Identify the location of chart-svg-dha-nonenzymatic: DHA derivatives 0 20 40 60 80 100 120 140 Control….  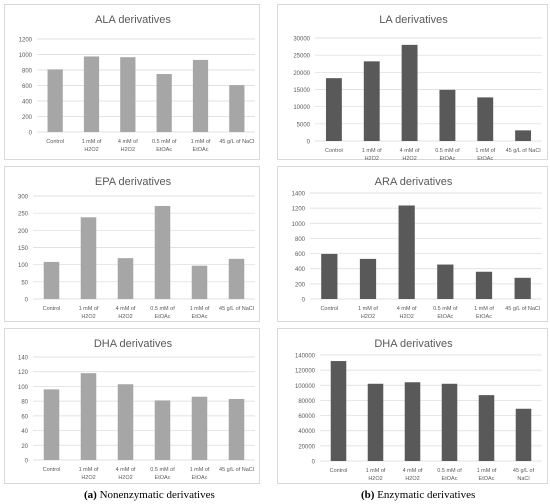
(136, 409).